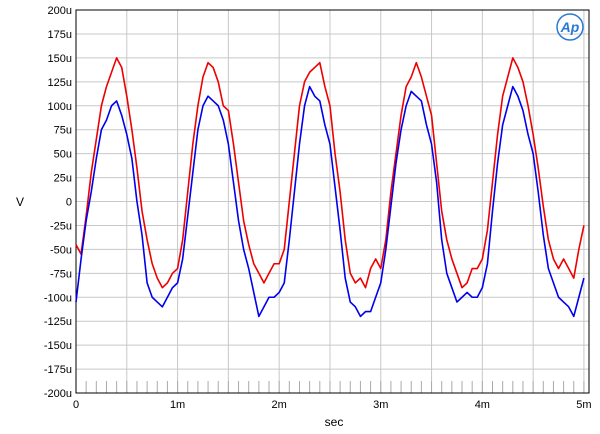 This screenshot has height=434, width=600. I want to click on y-tick-label-12: -100u, so click(58, 298).